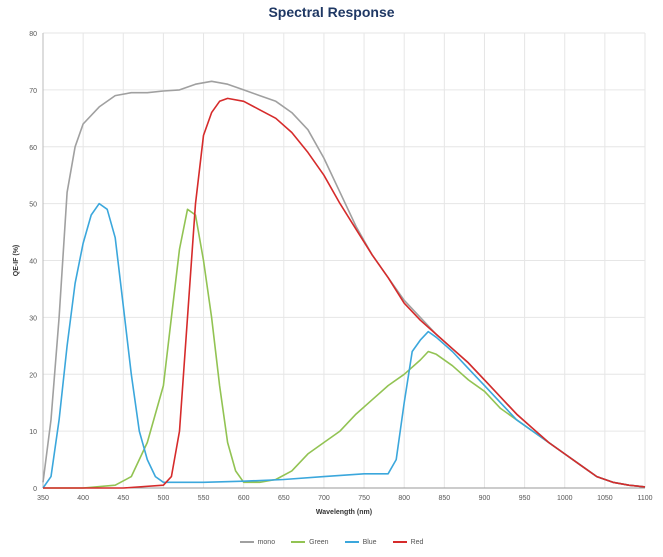 This screenshot has width=663, height=557. Describe the element at coordinates (319, 542) in the screenshot. I see `legend-label: Green` at that location.